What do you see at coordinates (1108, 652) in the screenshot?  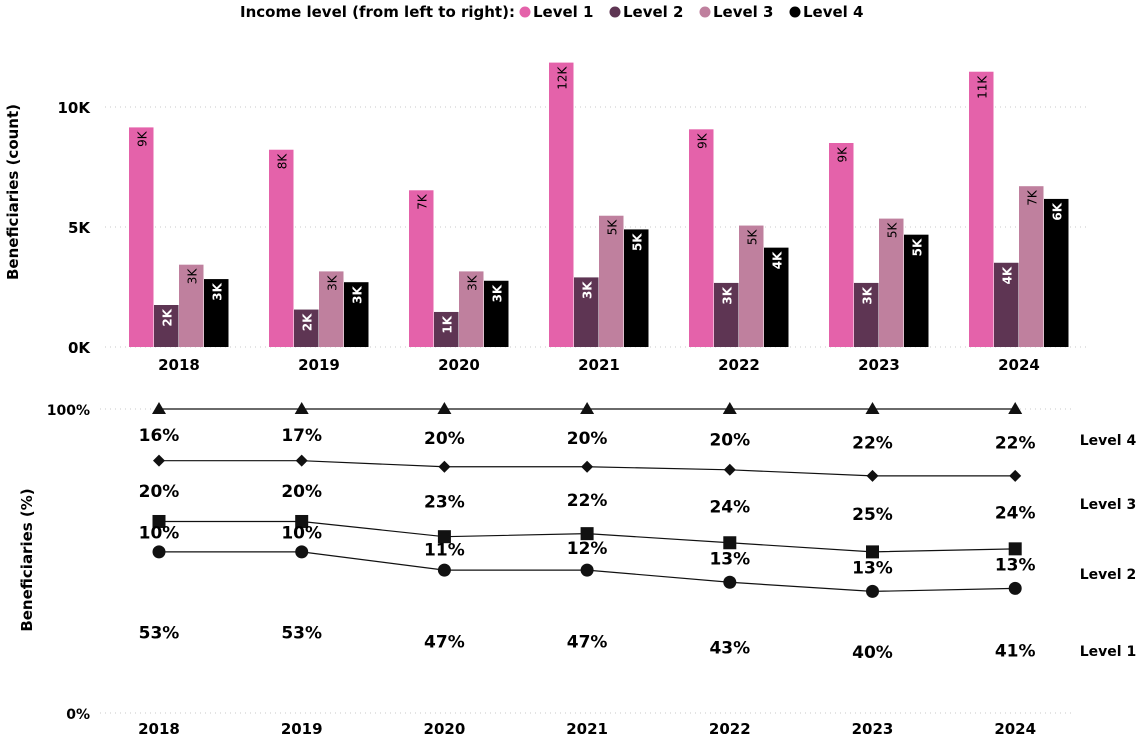 I see `series-label: Level 1` at bounding box center [1108, 652].